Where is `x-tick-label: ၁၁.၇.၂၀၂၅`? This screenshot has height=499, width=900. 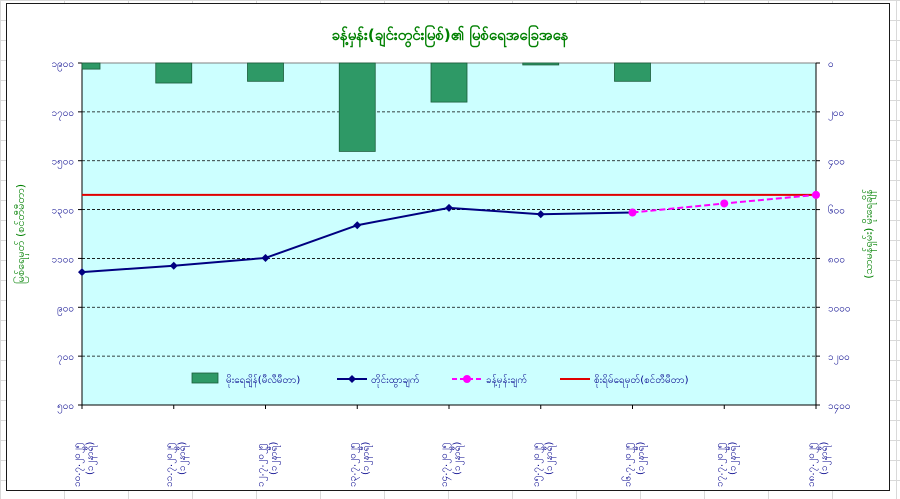 x-tick-label: ၁၁.၇.၂၀၂၅ is located at coordinates (170, 465).